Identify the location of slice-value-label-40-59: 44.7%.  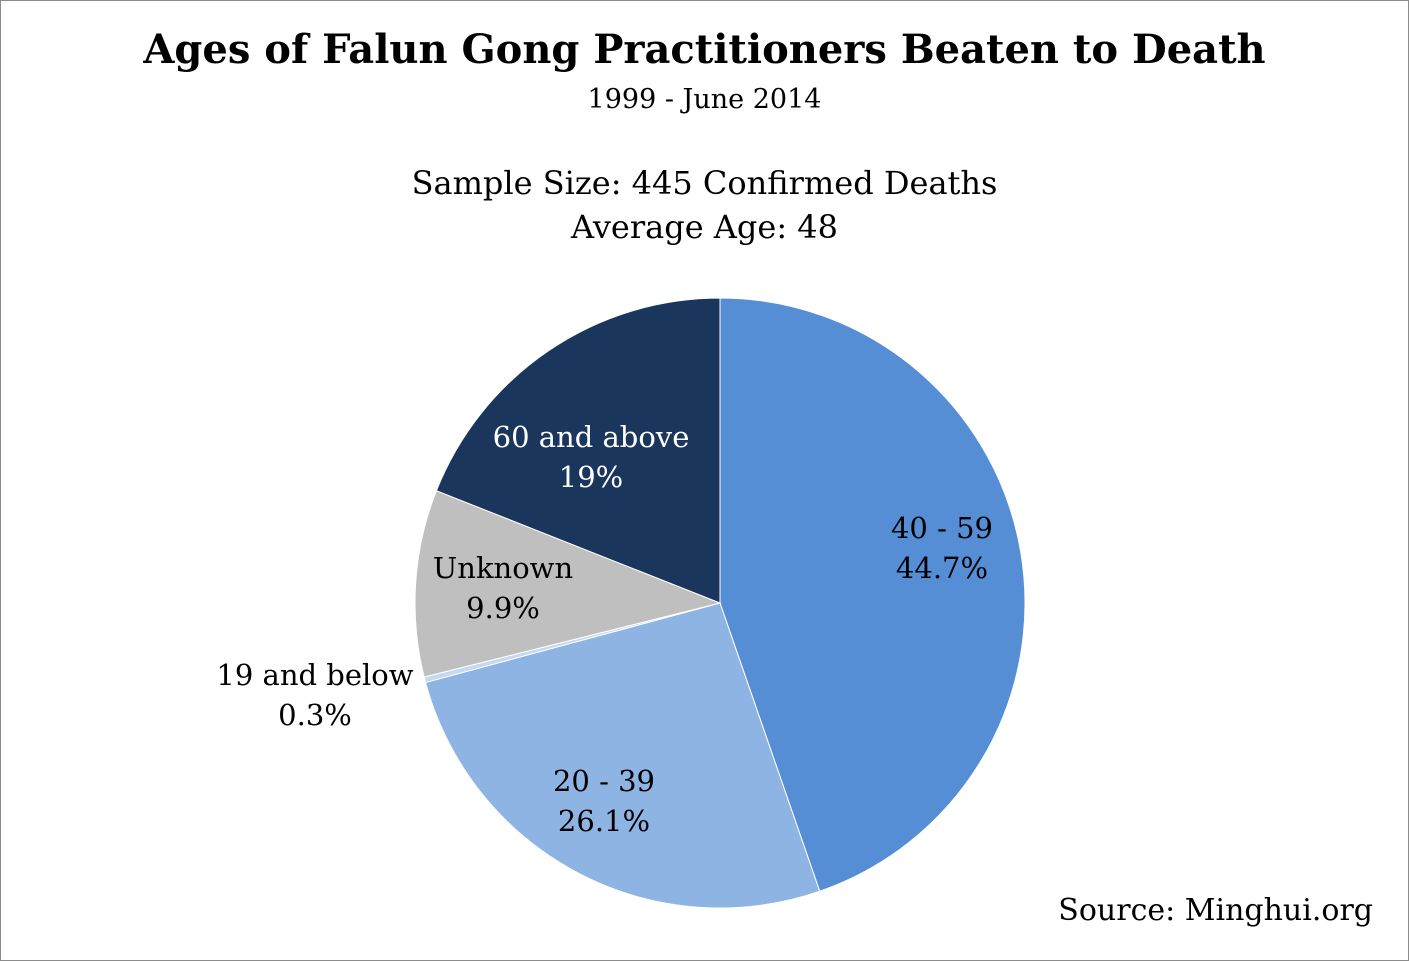
(942, 568).